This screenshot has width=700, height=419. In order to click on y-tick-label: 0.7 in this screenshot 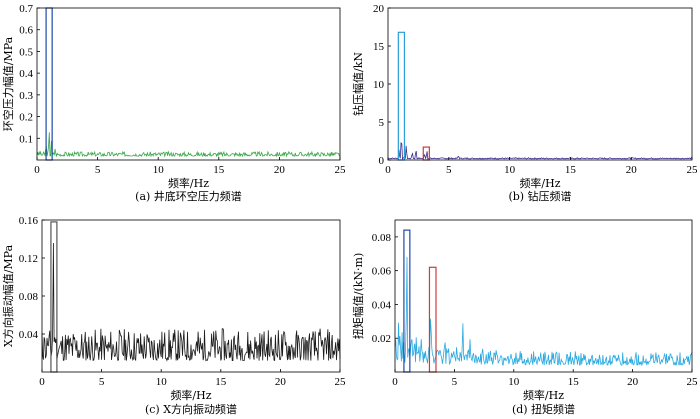, I will do `click(26, 9)`.